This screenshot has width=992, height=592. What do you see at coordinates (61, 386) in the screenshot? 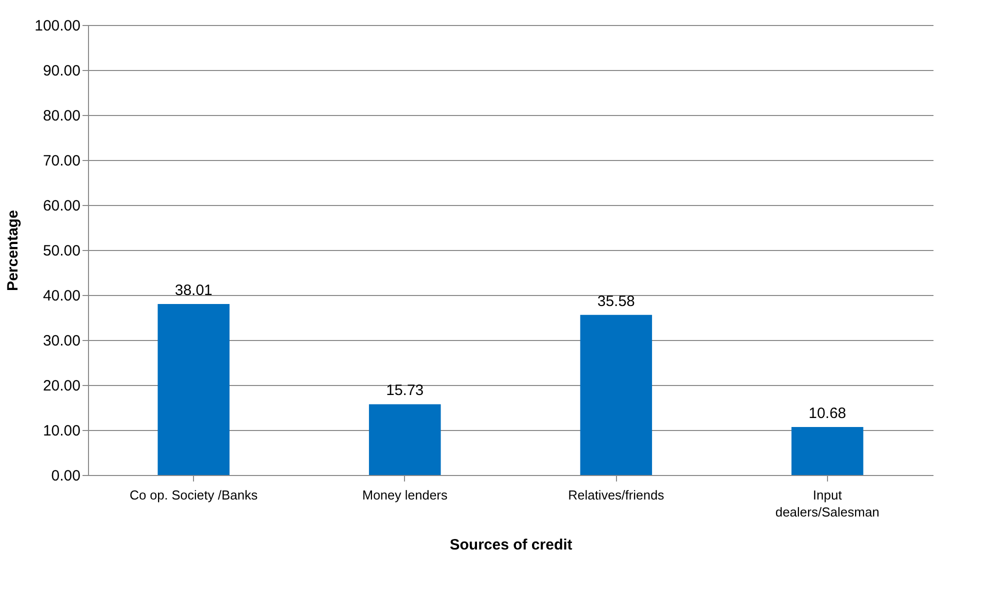
I see `y-tick-label: 20.00` at bounding box center [61, 386].